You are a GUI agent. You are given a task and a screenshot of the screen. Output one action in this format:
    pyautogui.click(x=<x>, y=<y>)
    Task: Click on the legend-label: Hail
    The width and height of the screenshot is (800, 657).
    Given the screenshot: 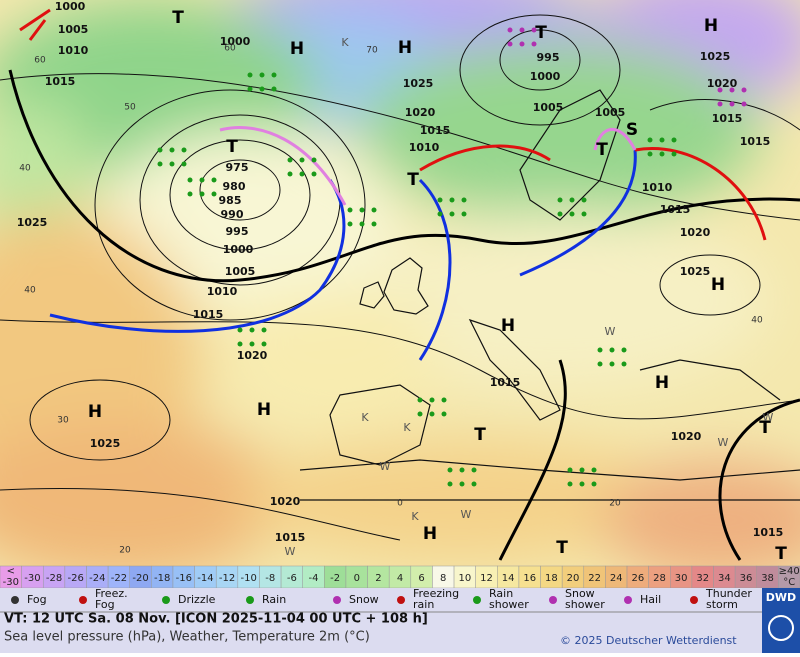 What is the action you would take?
    pyautogui.click(x=650, y=599)
    